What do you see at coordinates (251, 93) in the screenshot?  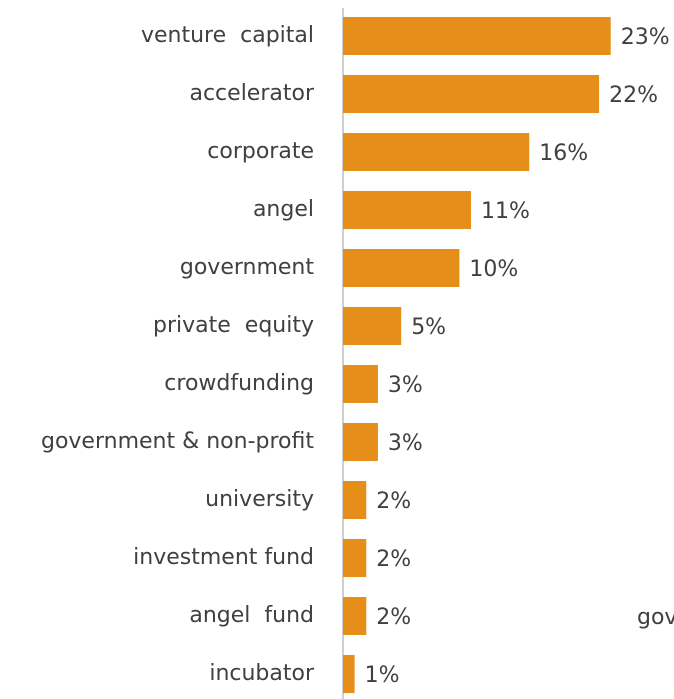 I see `category-label: accelerator` at bounding box center [251, 93].